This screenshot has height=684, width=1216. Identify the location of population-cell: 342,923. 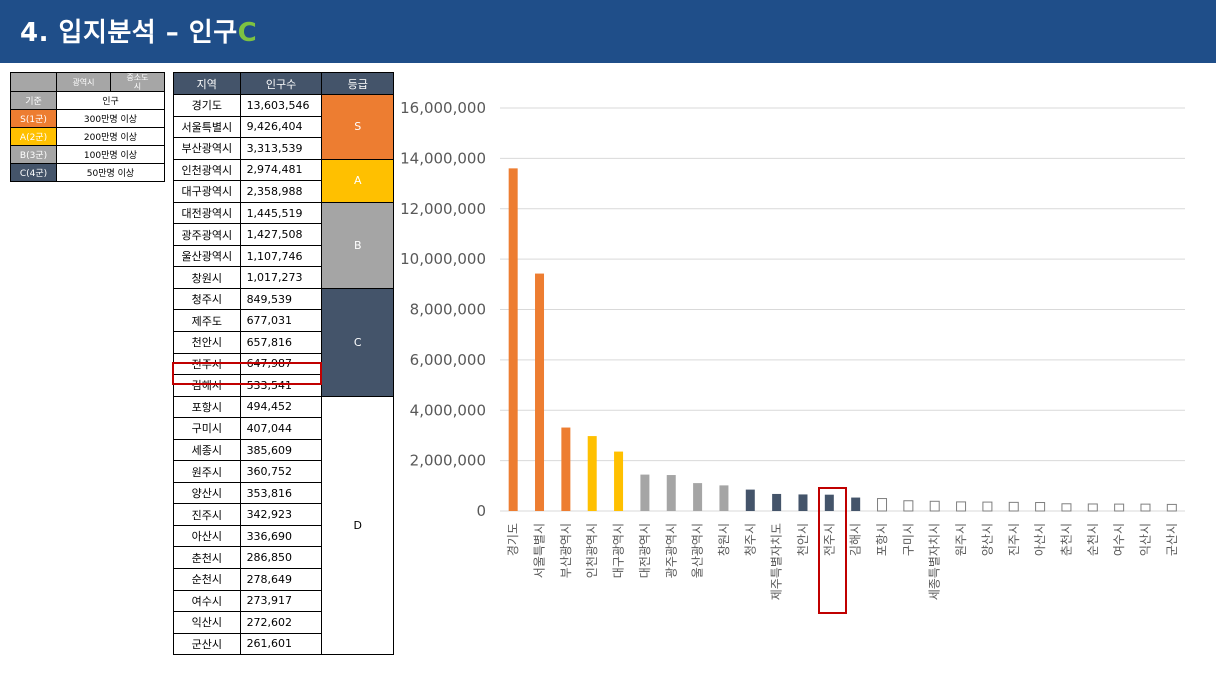
(281, 514).